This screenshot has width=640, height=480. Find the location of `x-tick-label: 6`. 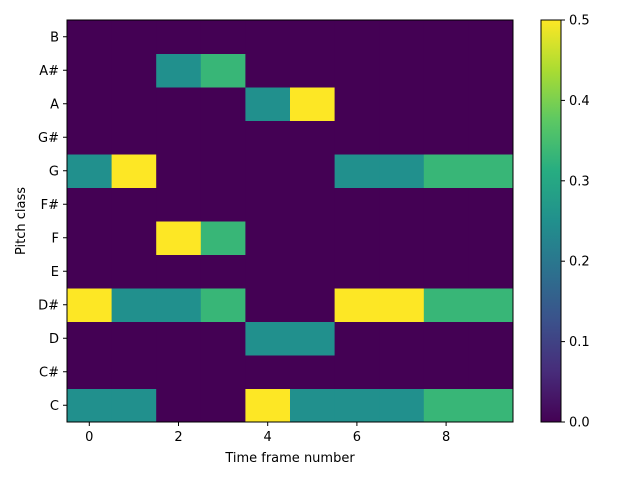

x-tick-label: 6 is located at coordinates (357, 437).